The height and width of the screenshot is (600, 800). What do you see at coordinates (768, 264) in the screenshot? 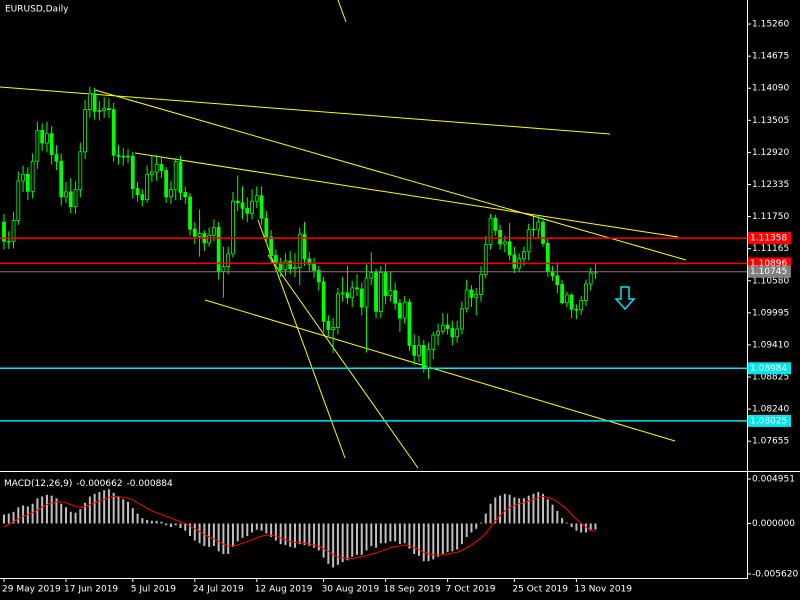
I see `level-label: 1.10896` at bounding box center [768, 264].